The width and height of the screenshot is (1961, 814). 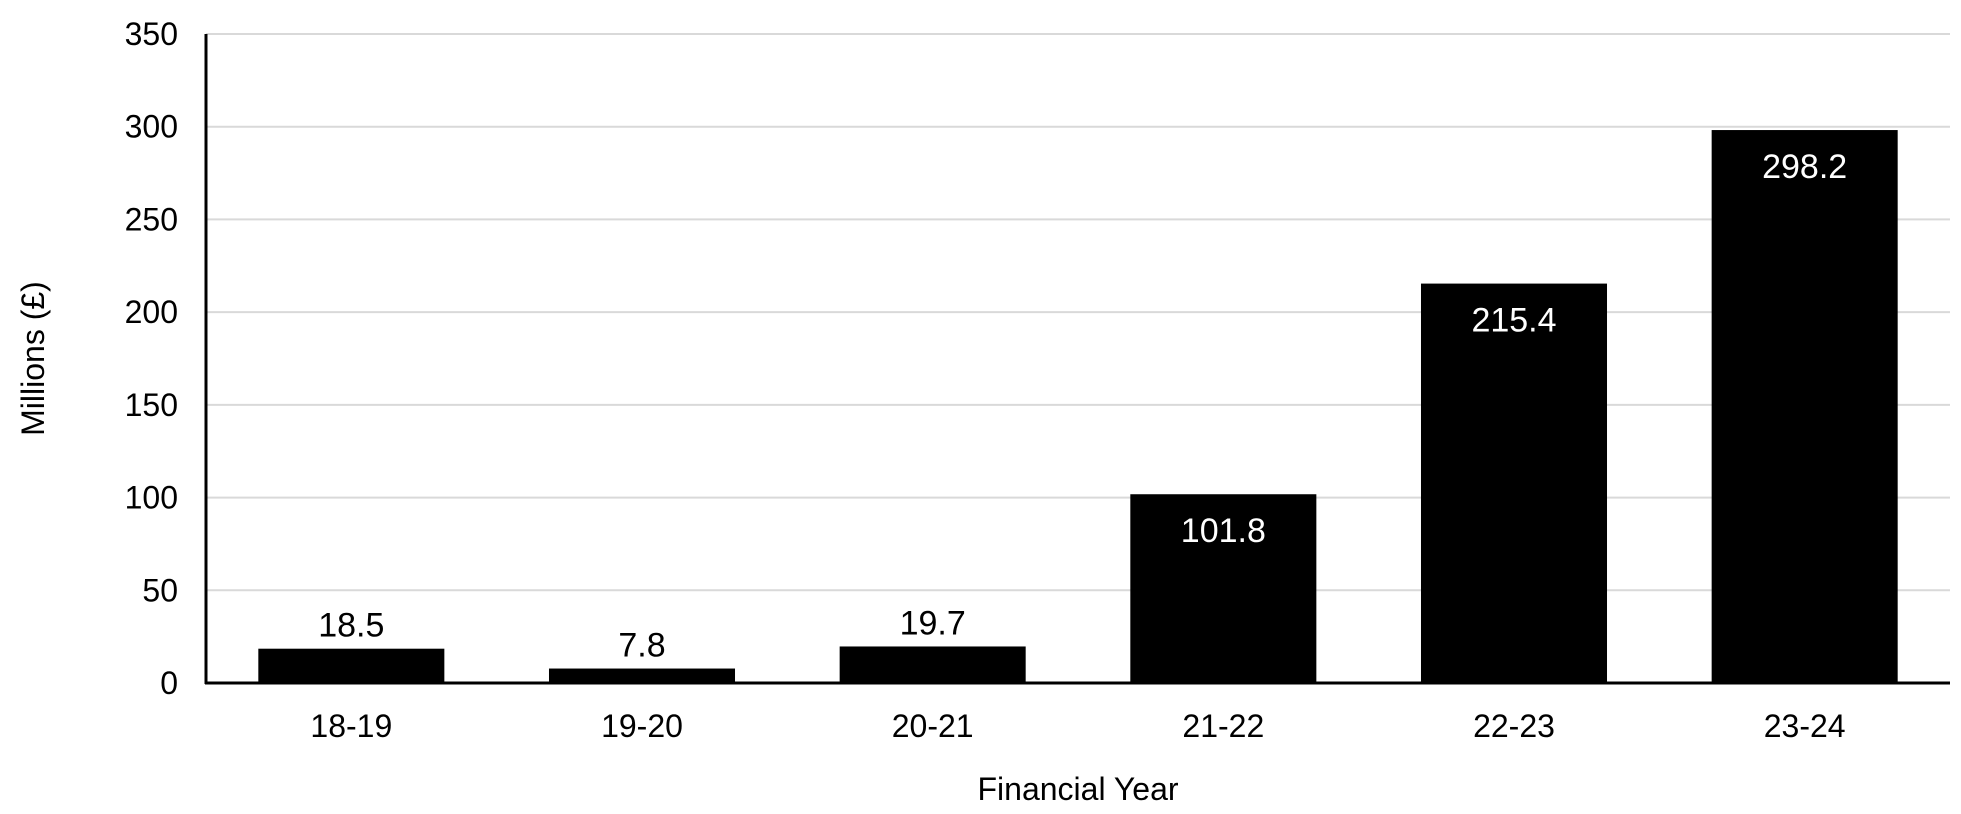 I want to click on x-tick-labels: 18-19 19-20 20-21 21-22 22-23 23-24, so click(x=1077, y=726).